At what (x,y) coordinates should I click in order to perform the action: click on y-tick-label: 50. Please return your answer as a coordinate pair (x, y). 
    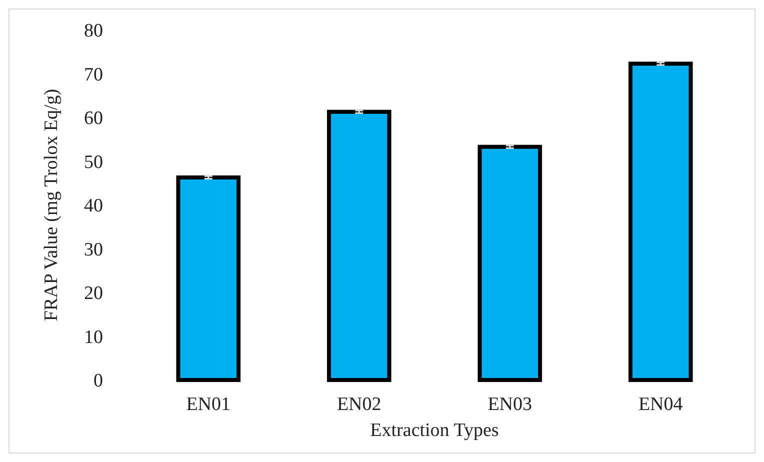
    Looking at the image, I should click on (93, 162).